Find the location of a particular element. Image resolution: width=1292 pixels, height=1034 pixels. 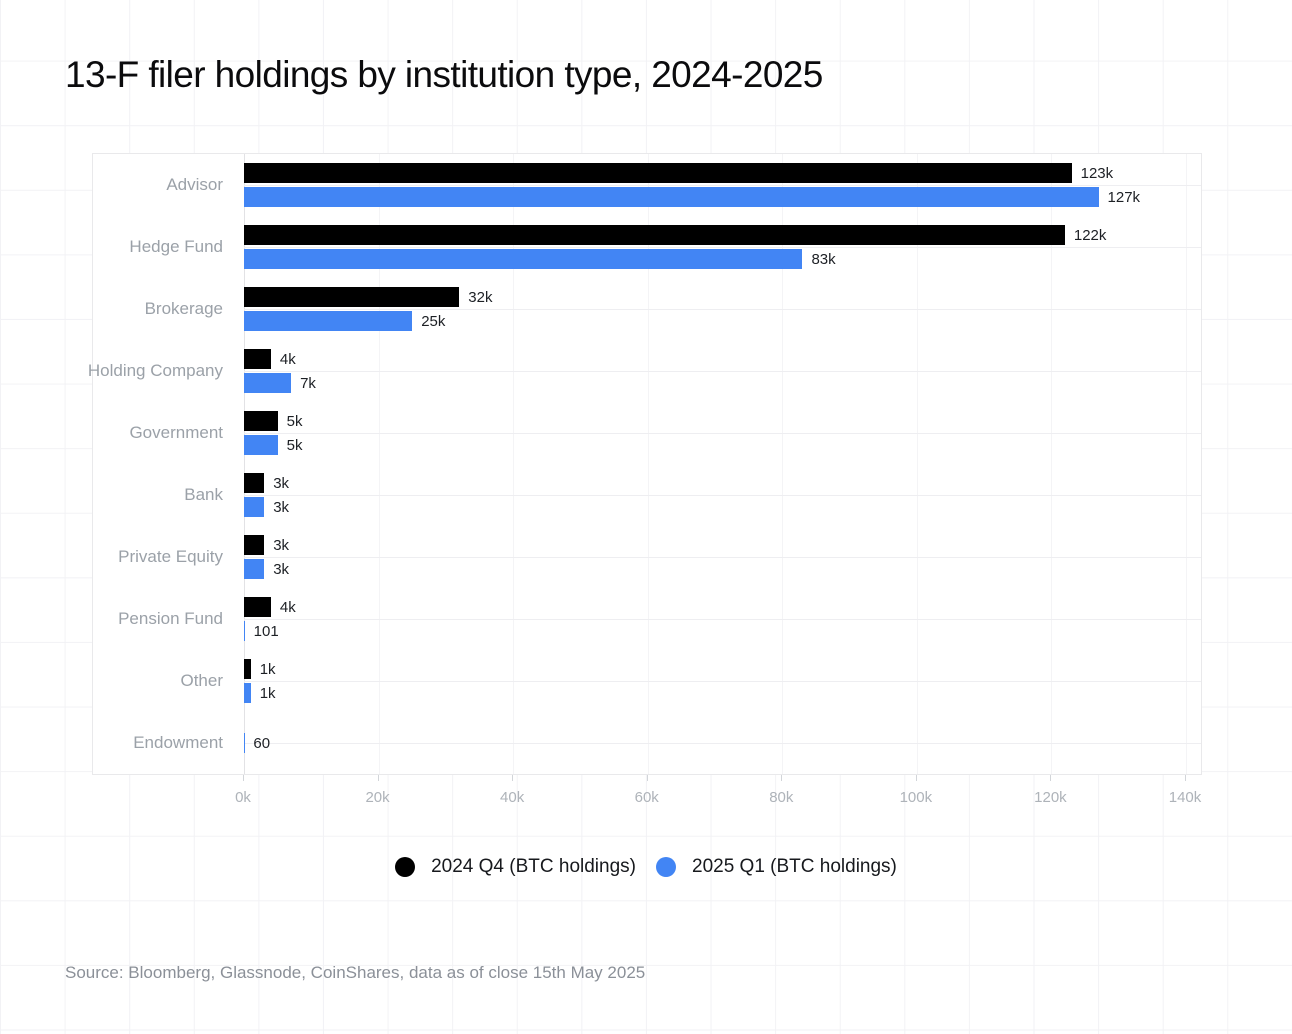

bar-line: 25k is located at coordinates (722, 321).